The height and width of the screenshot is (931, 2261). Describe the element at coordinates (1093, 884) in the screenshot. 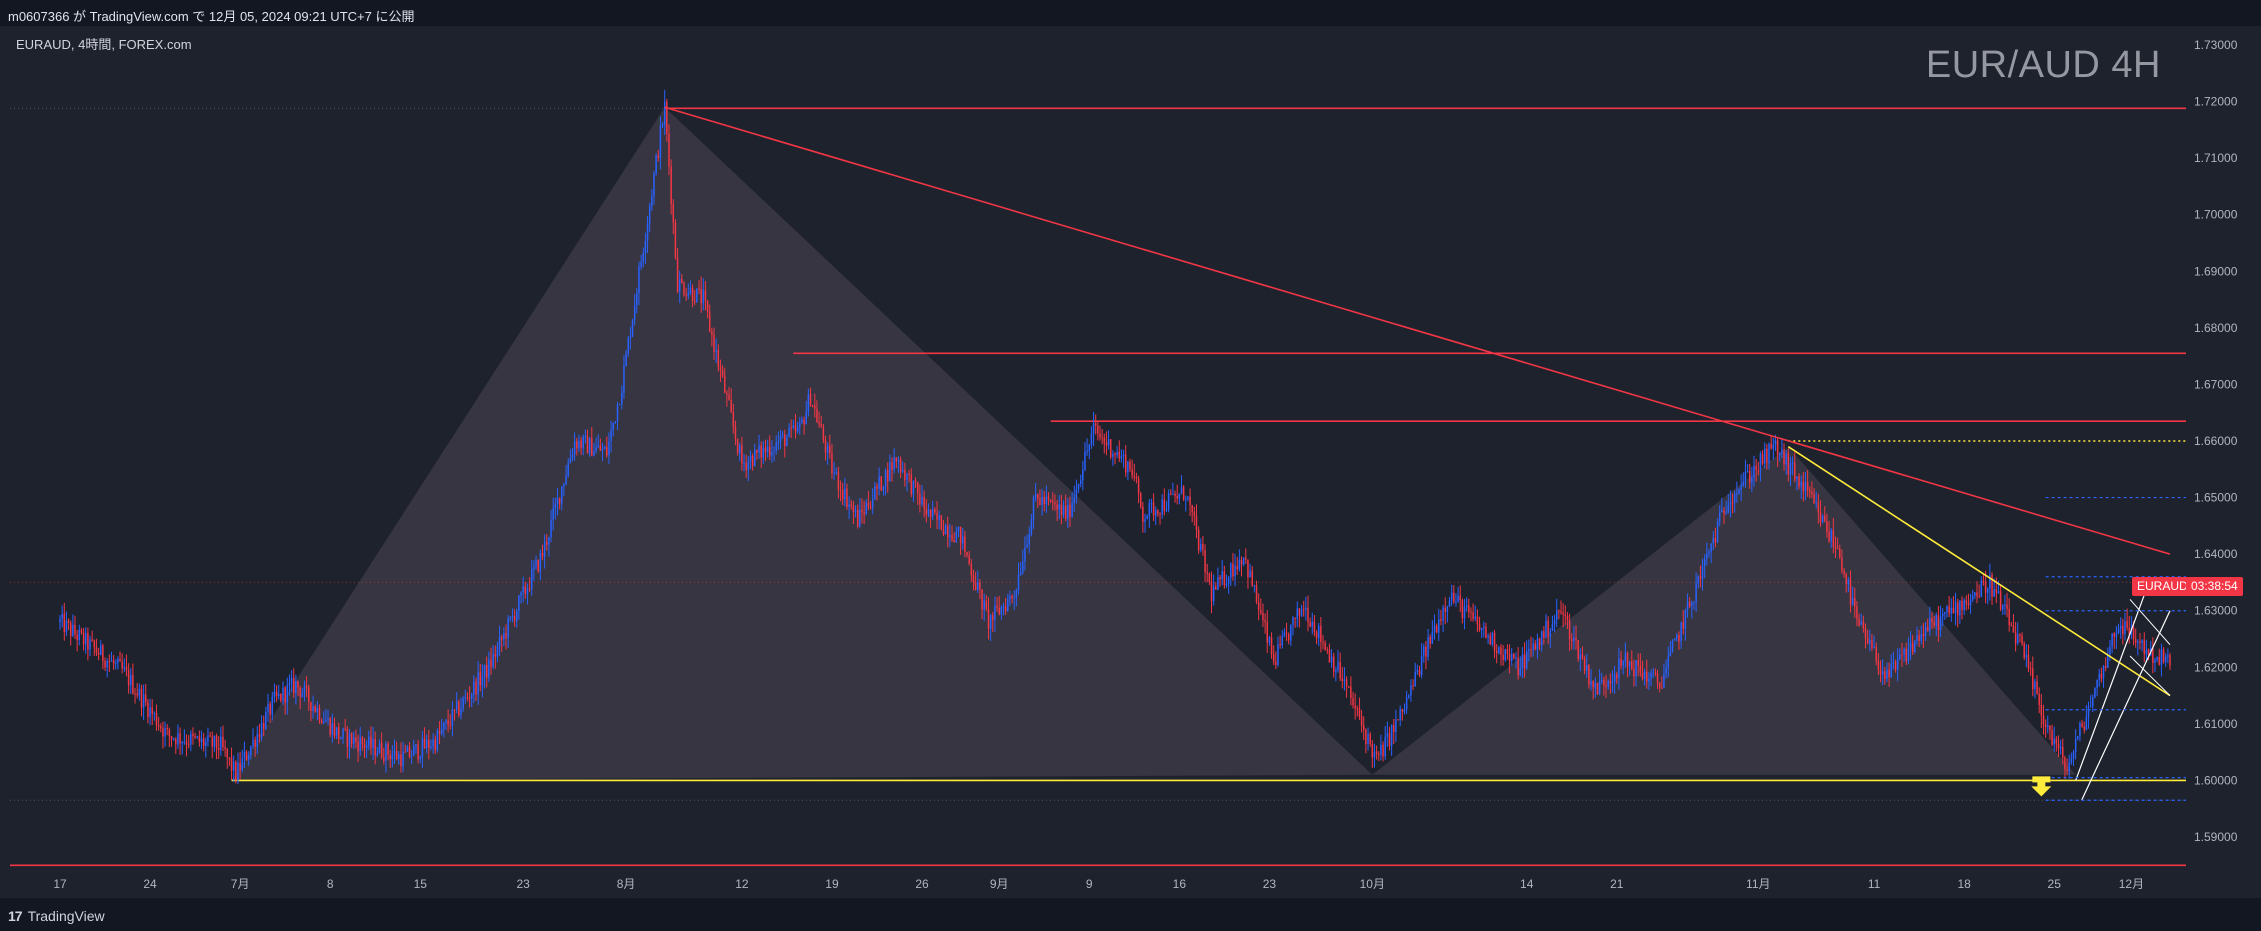

I see `time-axis` at that location.